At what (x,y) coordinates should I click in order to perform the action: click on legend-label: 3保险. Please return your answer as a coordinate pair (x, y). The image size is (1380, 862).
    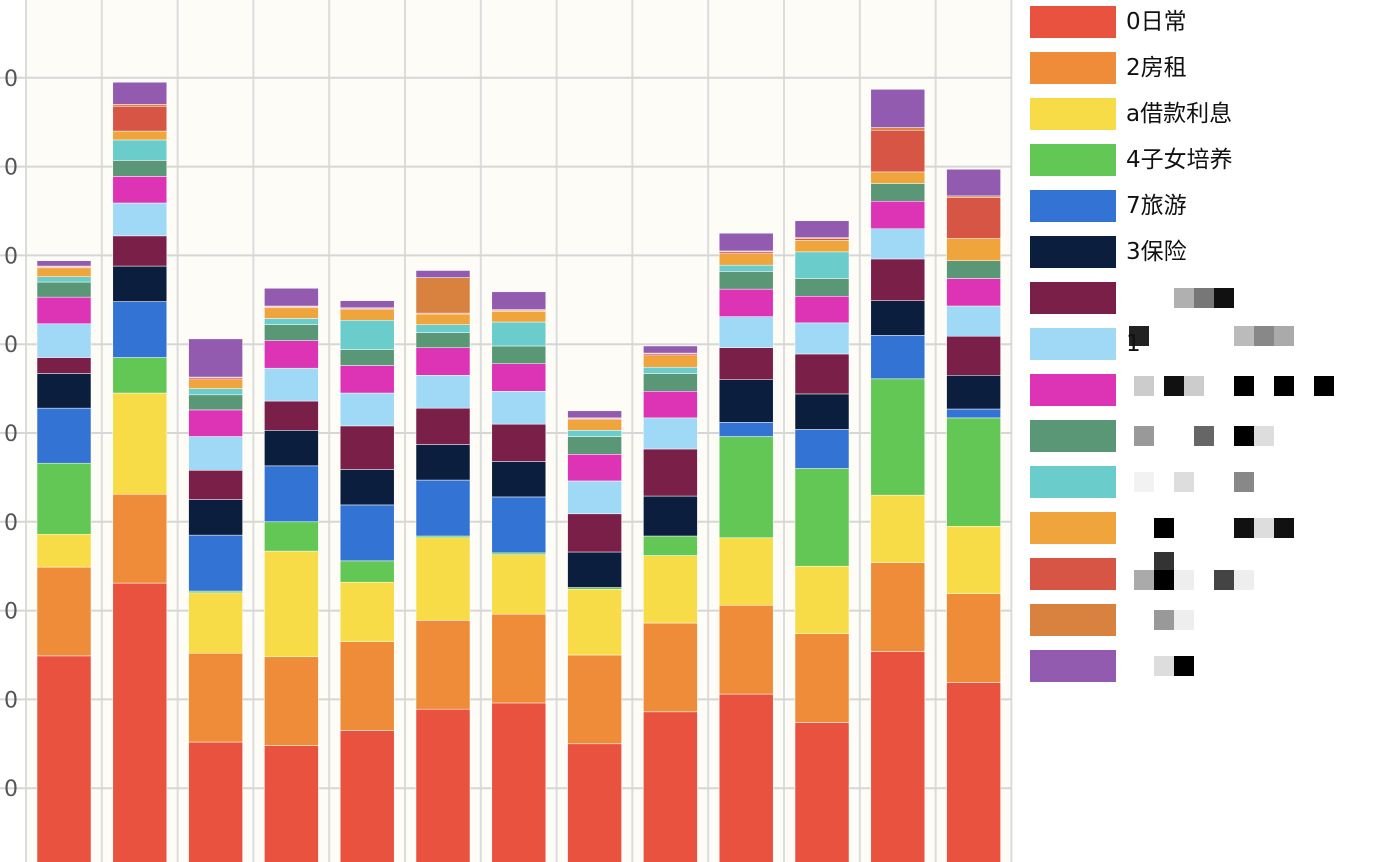
    Looking at the image, I should click on (1156, 252).